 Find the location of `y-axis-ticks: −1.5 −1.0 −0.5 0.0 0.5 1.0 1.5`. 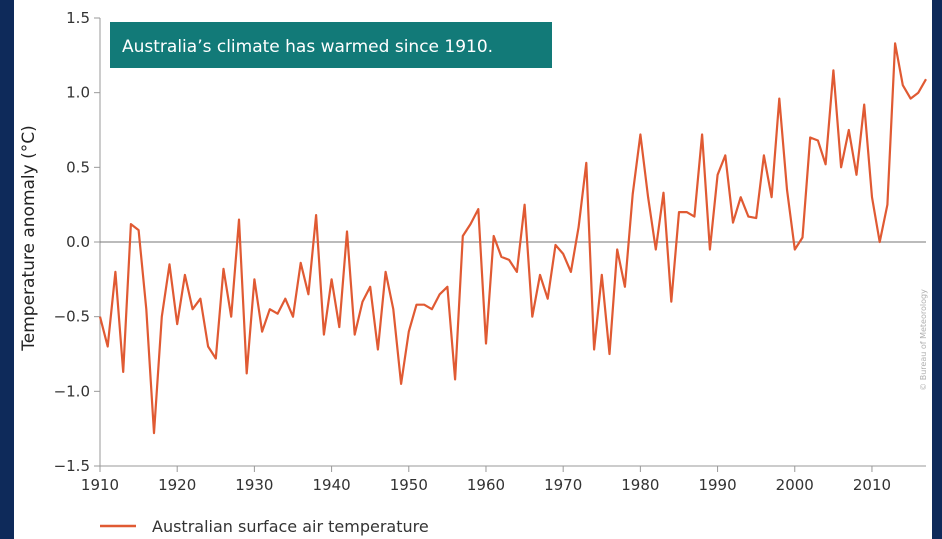

y-axis-ticks: −1.5 −1.0 −0.5 0.0 0.5 1.0 1.5 is located at coordinates (77, 242).